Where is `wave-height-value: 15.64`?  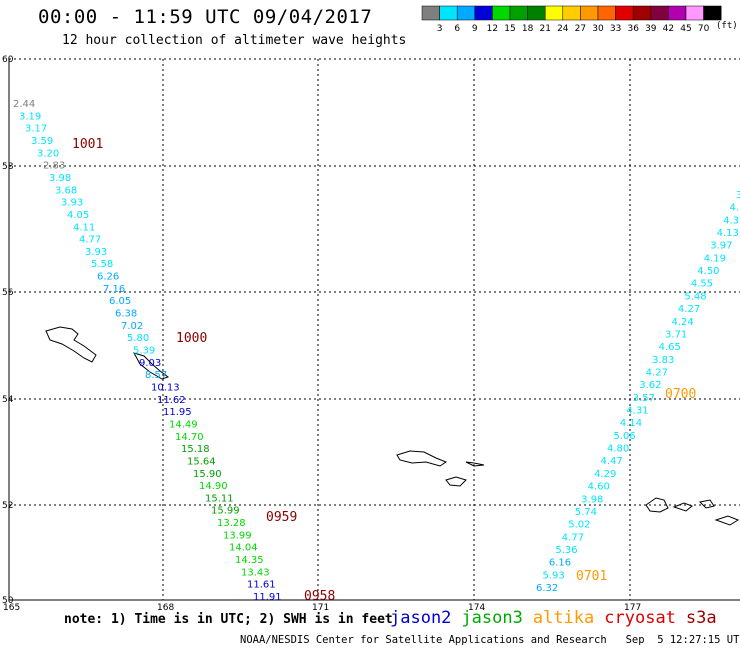
wave-height-value: 15.64 is located at coordinates (201, 461).